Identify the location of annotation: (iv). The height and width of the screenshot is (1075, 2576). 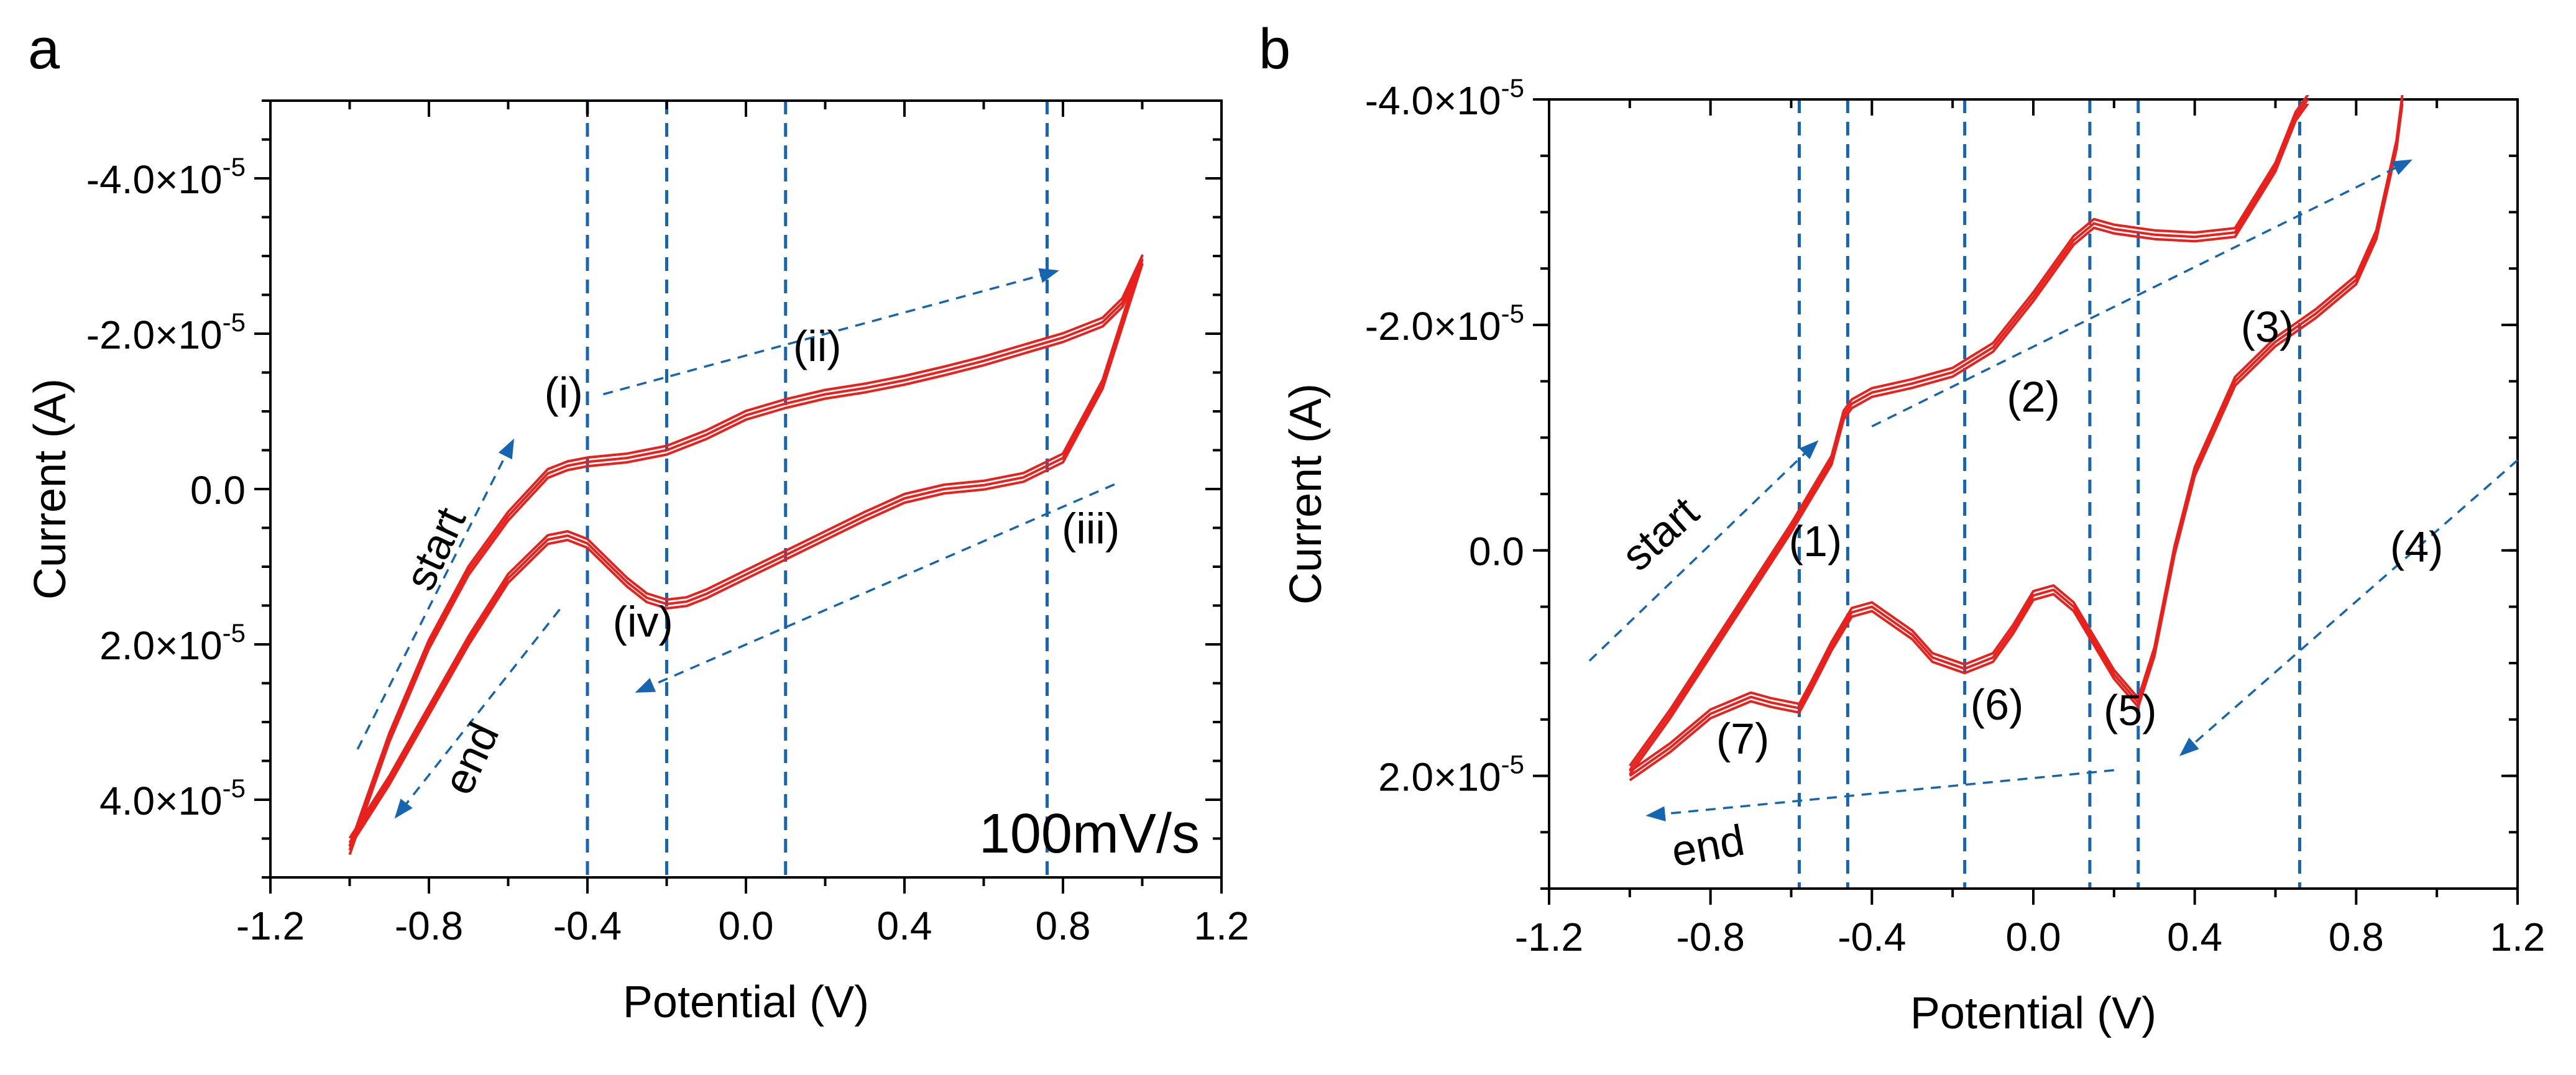
(643, 622).